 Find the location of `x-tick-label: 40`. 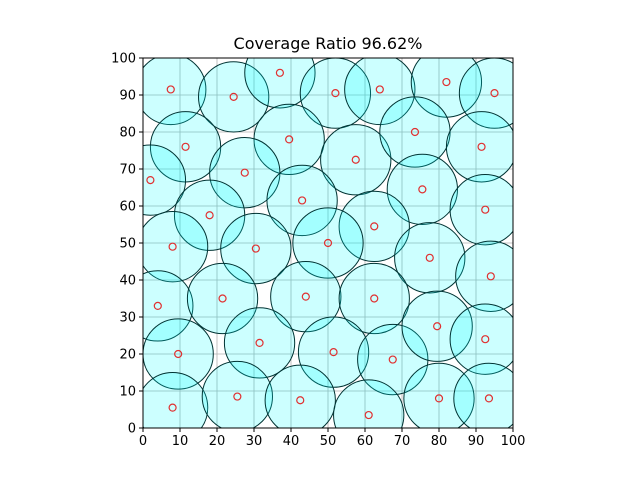

x-tick-label: 40 is located at coordinates (291, 441).